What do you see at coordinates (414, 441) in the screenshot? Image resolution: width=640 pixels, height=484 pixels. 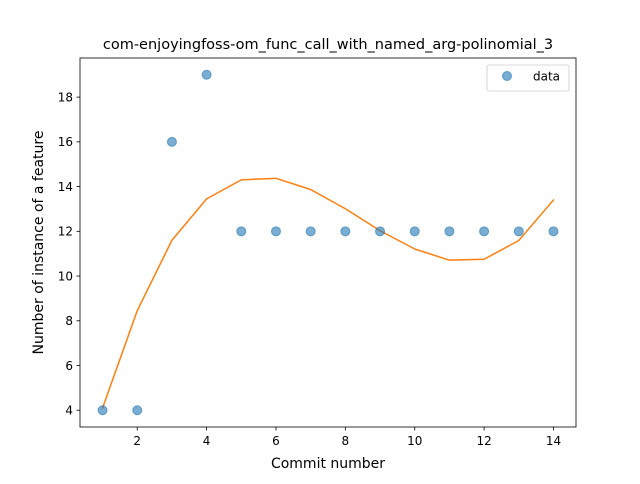 I see `x-tick-label: 10` at bounding box center [414, 441].